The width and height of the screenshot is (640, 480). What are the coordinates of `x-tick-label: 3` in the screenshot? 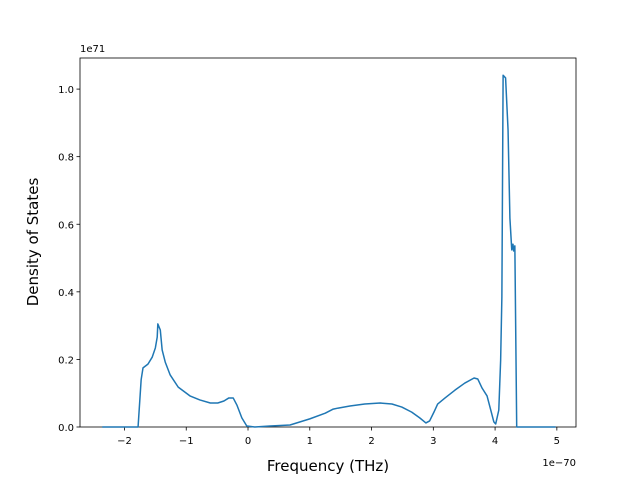 It's located at (433, 441).